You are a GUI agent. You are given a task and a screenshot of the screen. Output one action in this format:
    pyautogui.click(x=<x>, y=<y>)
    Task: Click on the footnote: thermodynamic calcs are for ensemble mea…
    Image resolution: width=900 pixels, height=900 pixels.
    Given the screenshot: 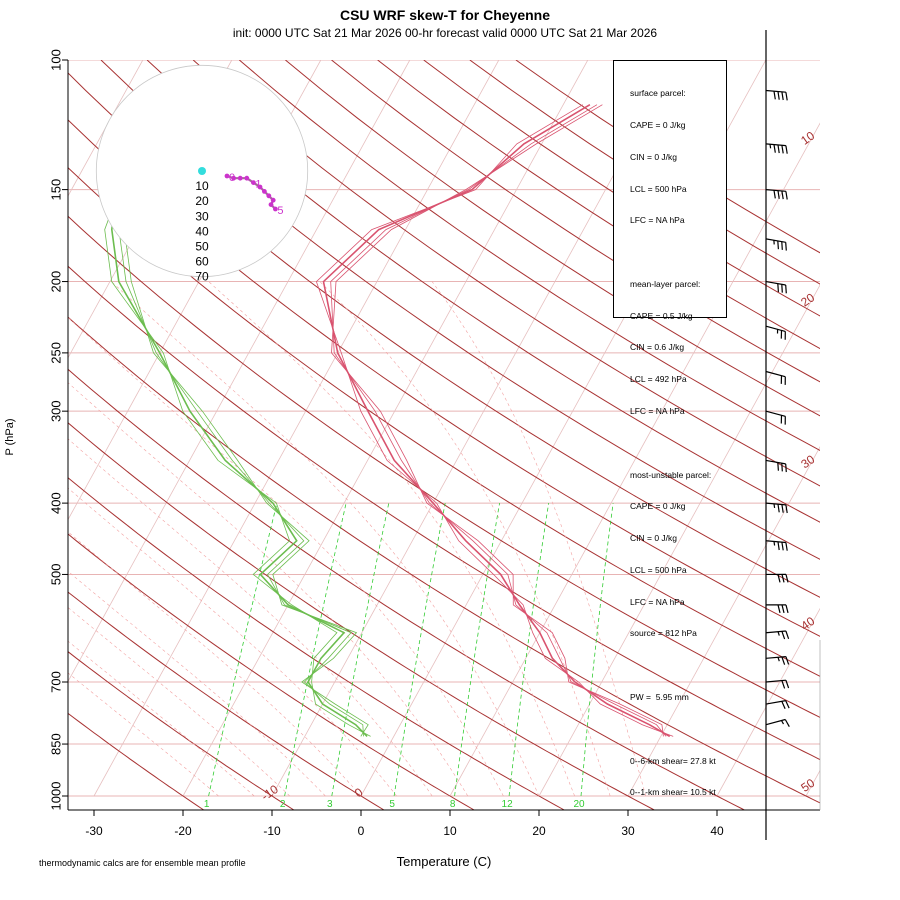 What is the action you would take?
    pyautogui.click(x=142, y=863)
    